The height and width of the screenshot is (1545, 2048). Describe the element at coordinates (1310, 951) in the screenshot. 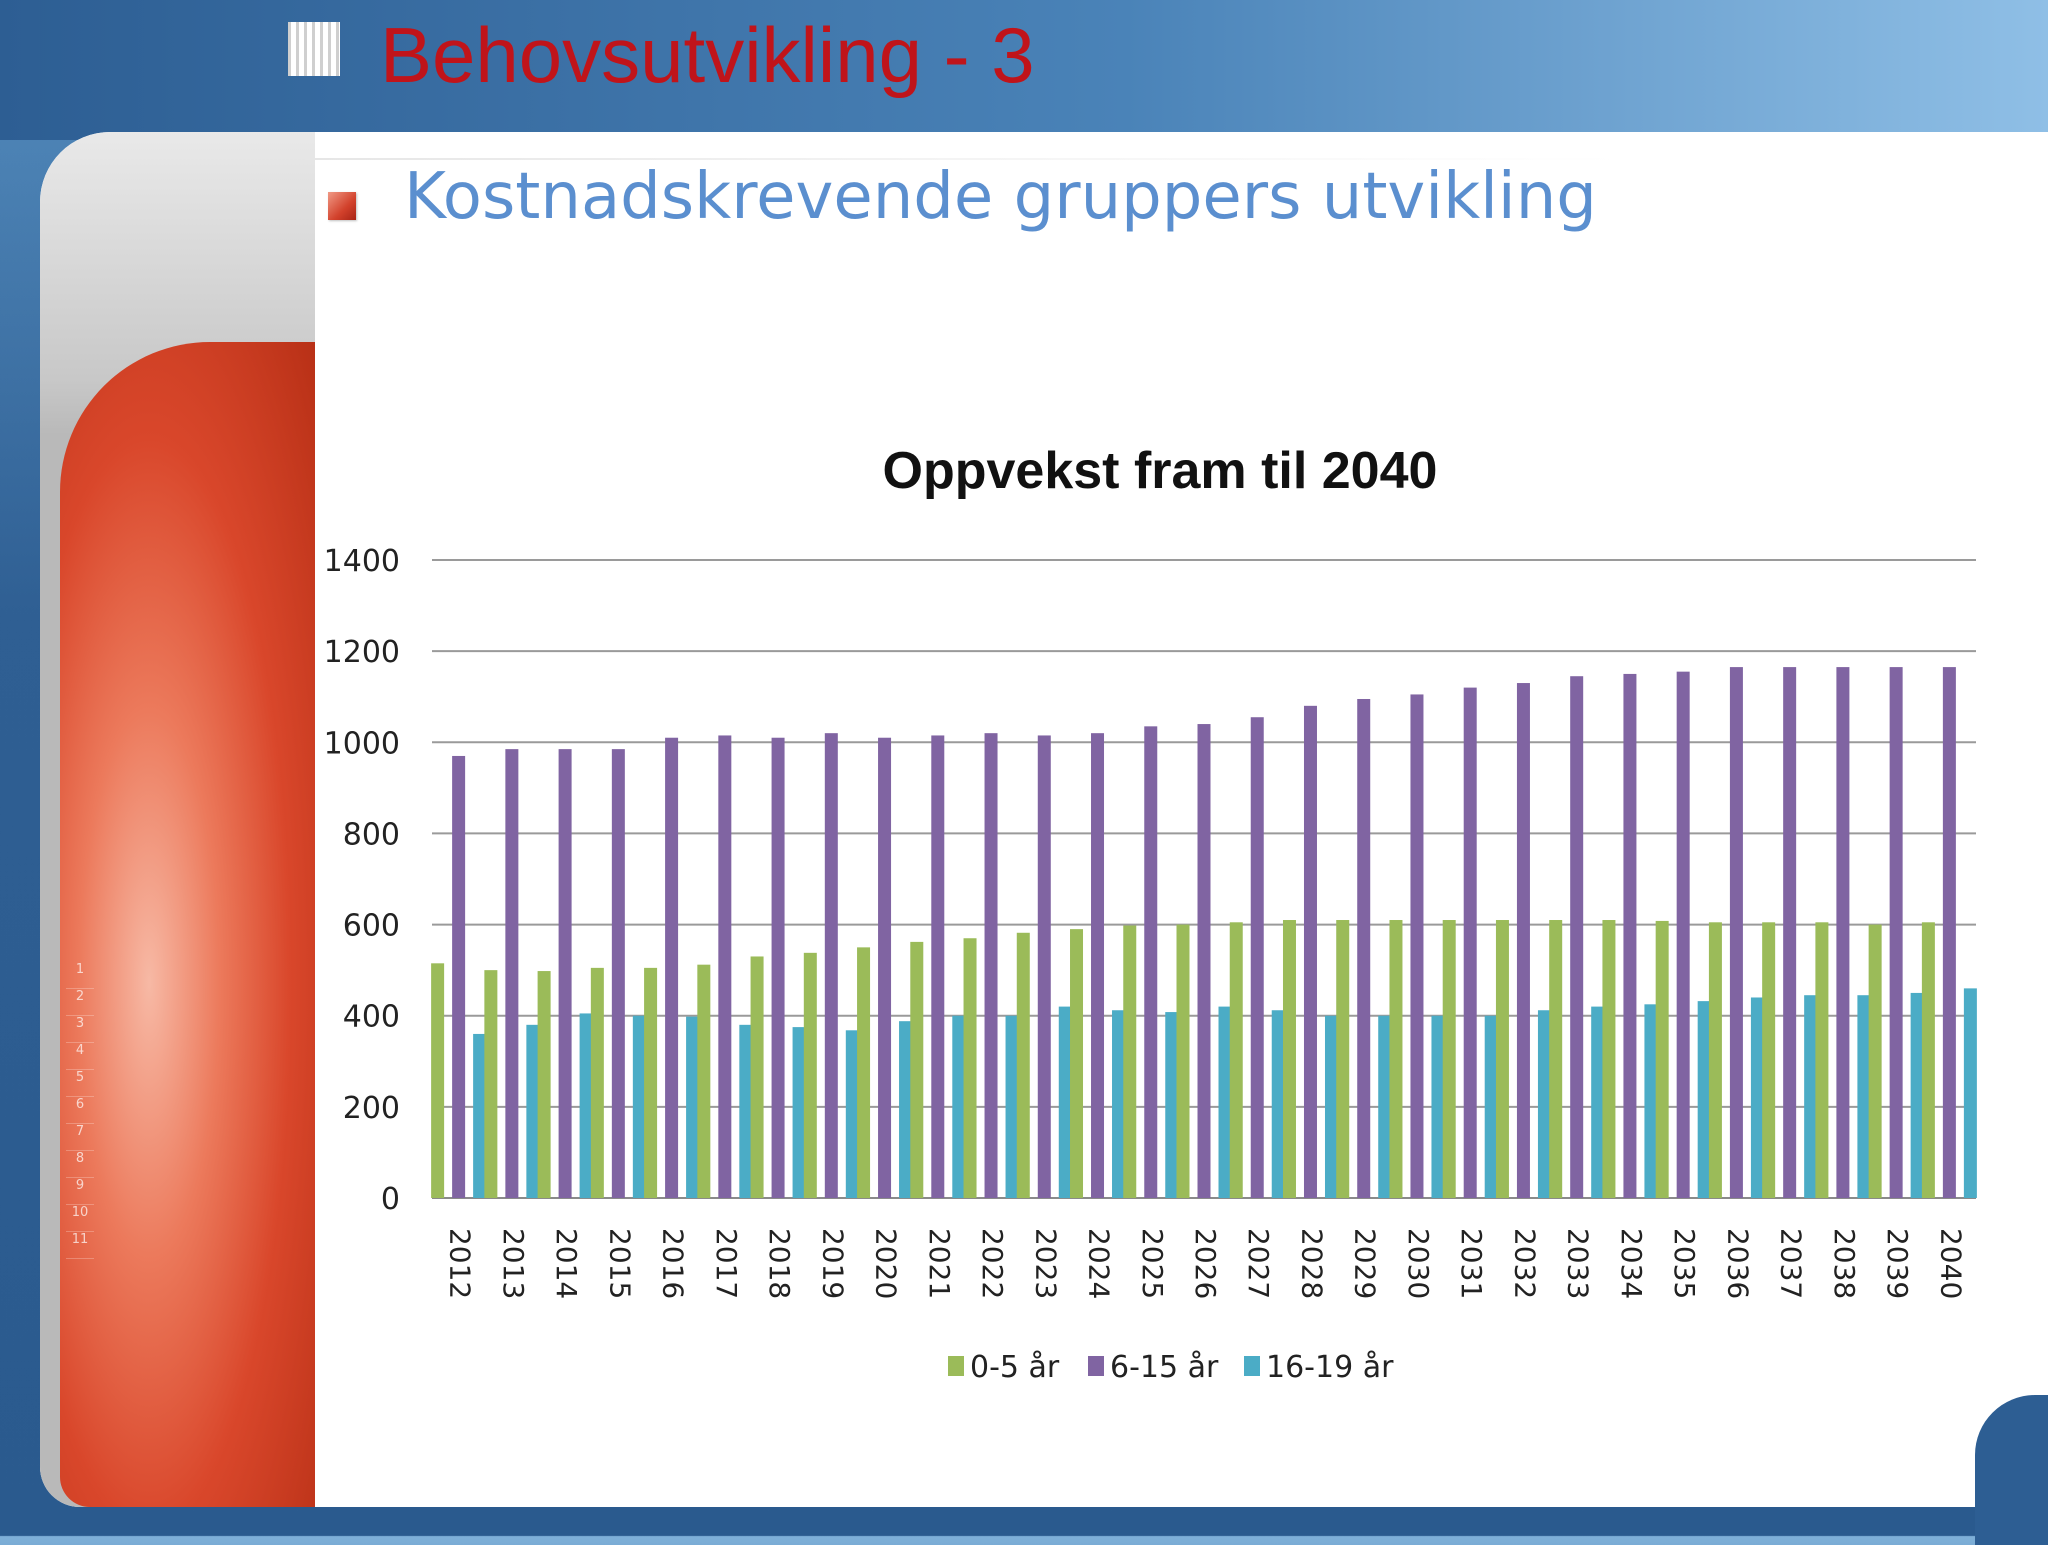

I see `bar-6-15-2028` at that location.